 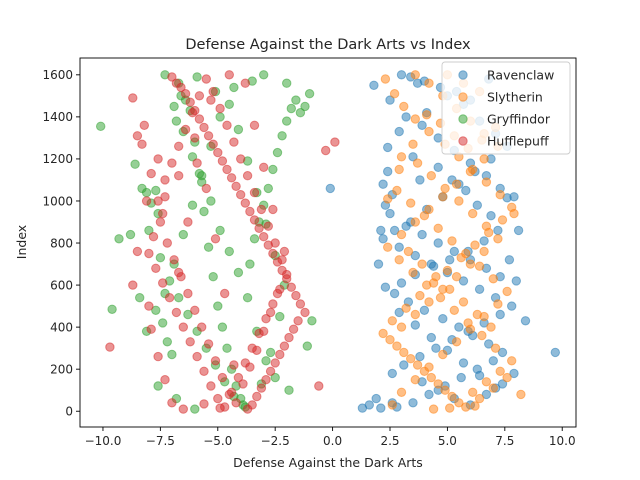 I want to click on legend-label-hufflepuff: Hufflepuff, so click(x=518, y=141).